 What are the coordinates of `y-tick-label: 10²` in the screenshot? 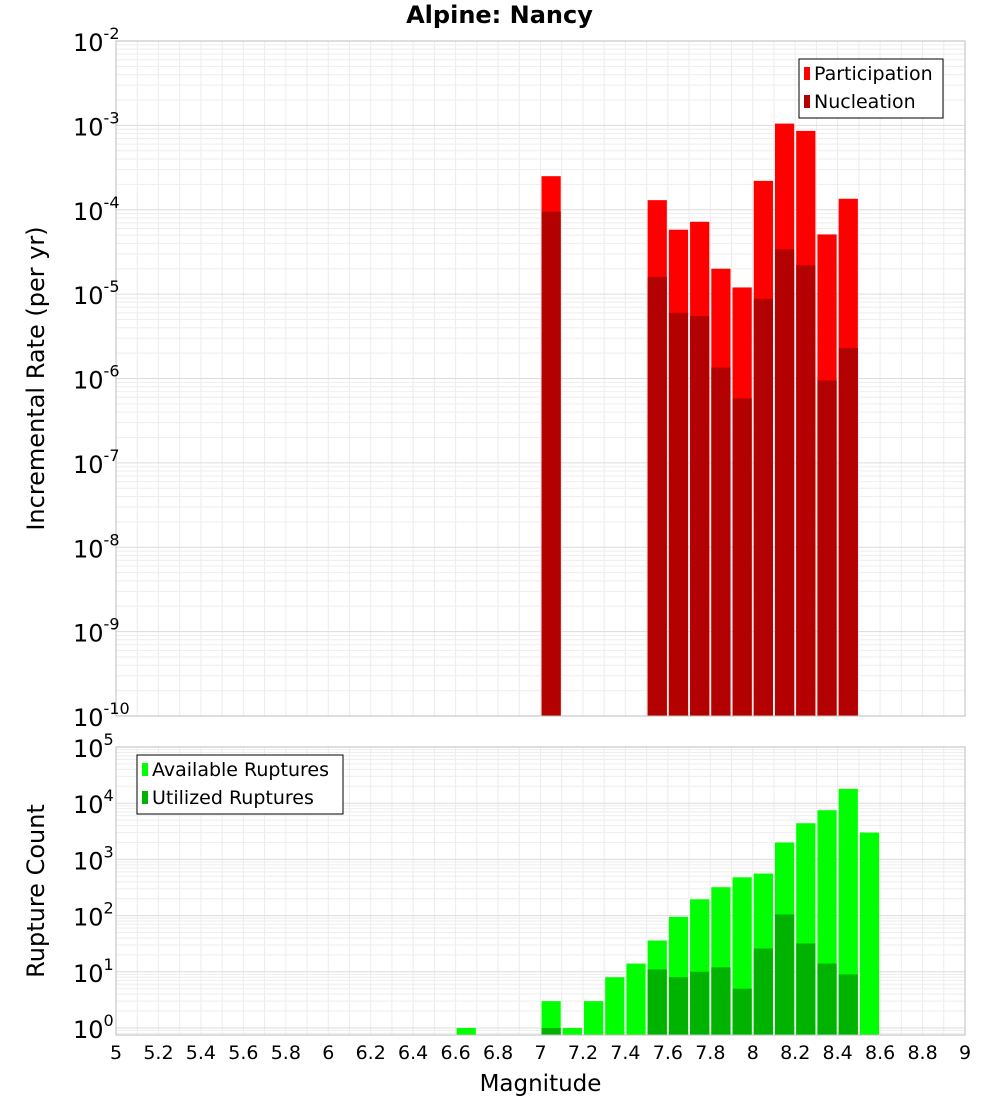 It's located at (93, 915).